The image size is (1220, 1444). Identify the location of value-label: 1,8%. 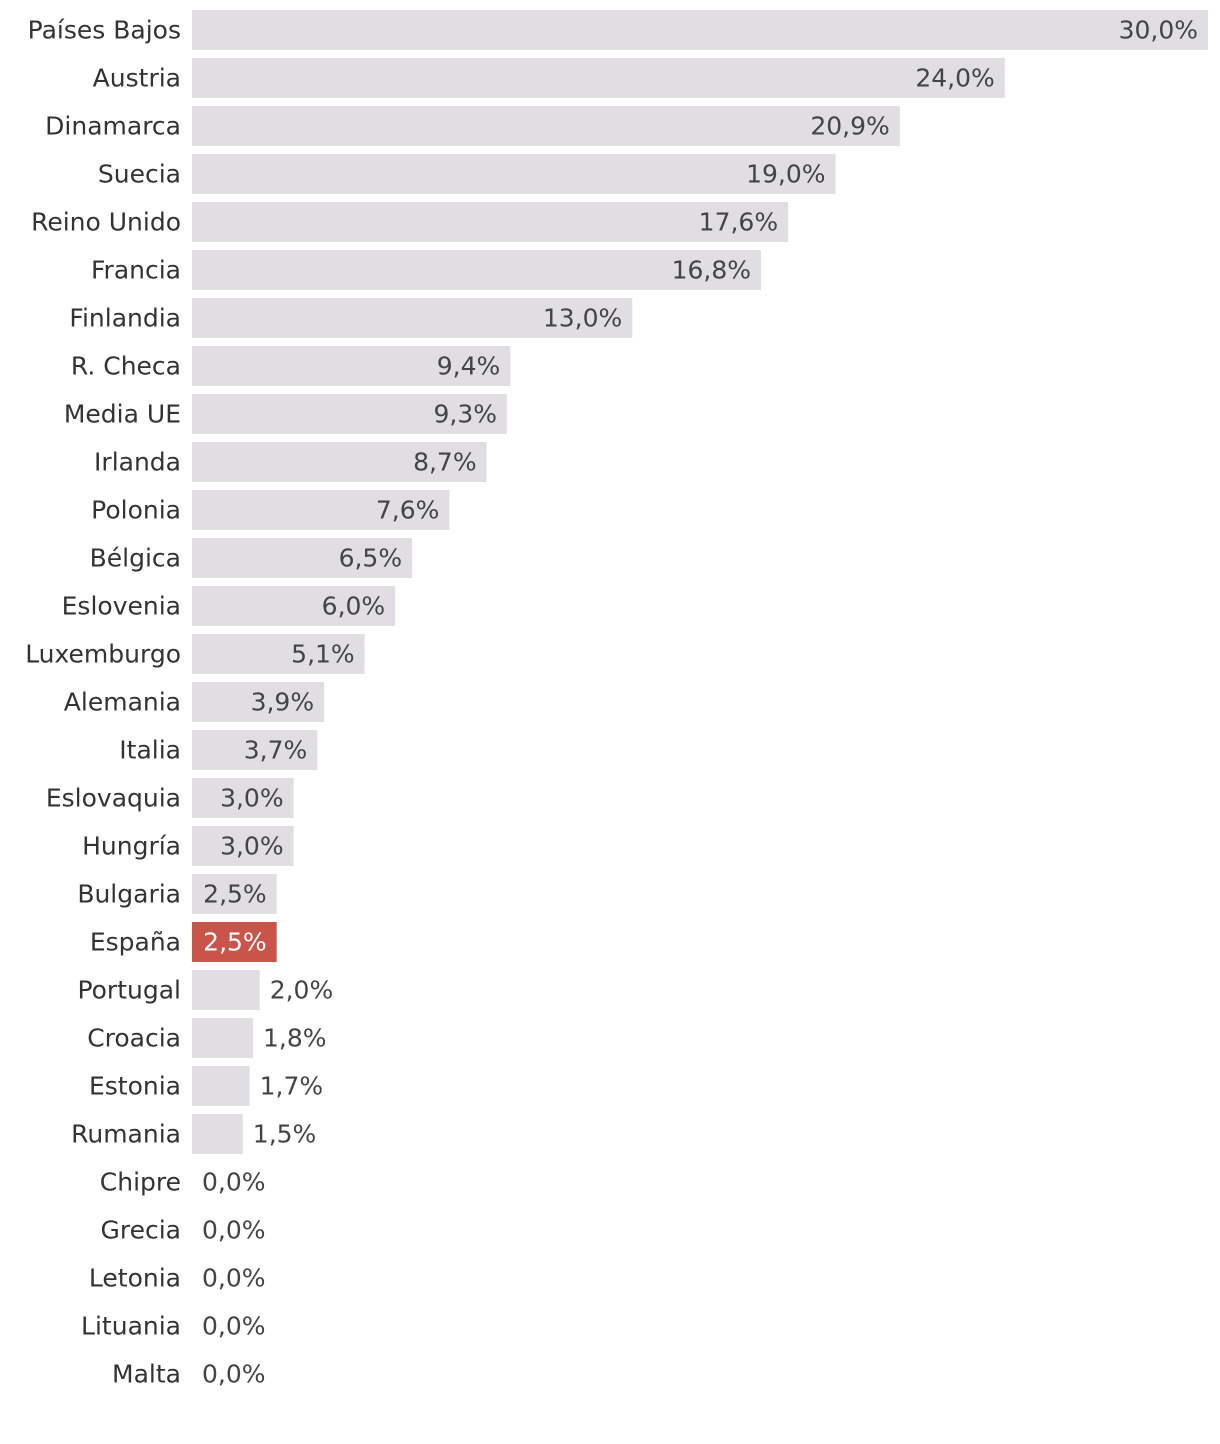
(295, 1038).